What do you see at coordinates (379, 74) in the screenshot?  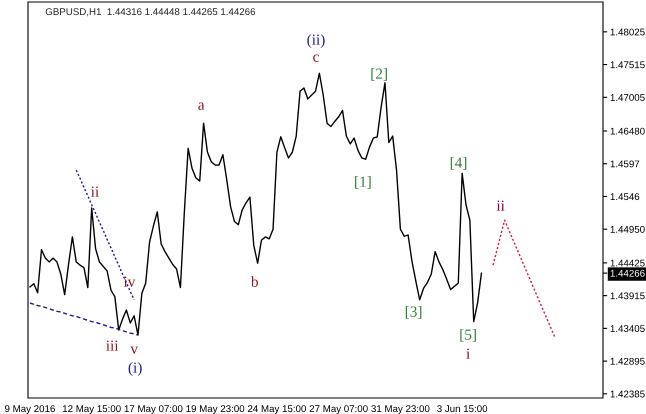 I see `annotation: [2]` at bounding box center [379, 74].